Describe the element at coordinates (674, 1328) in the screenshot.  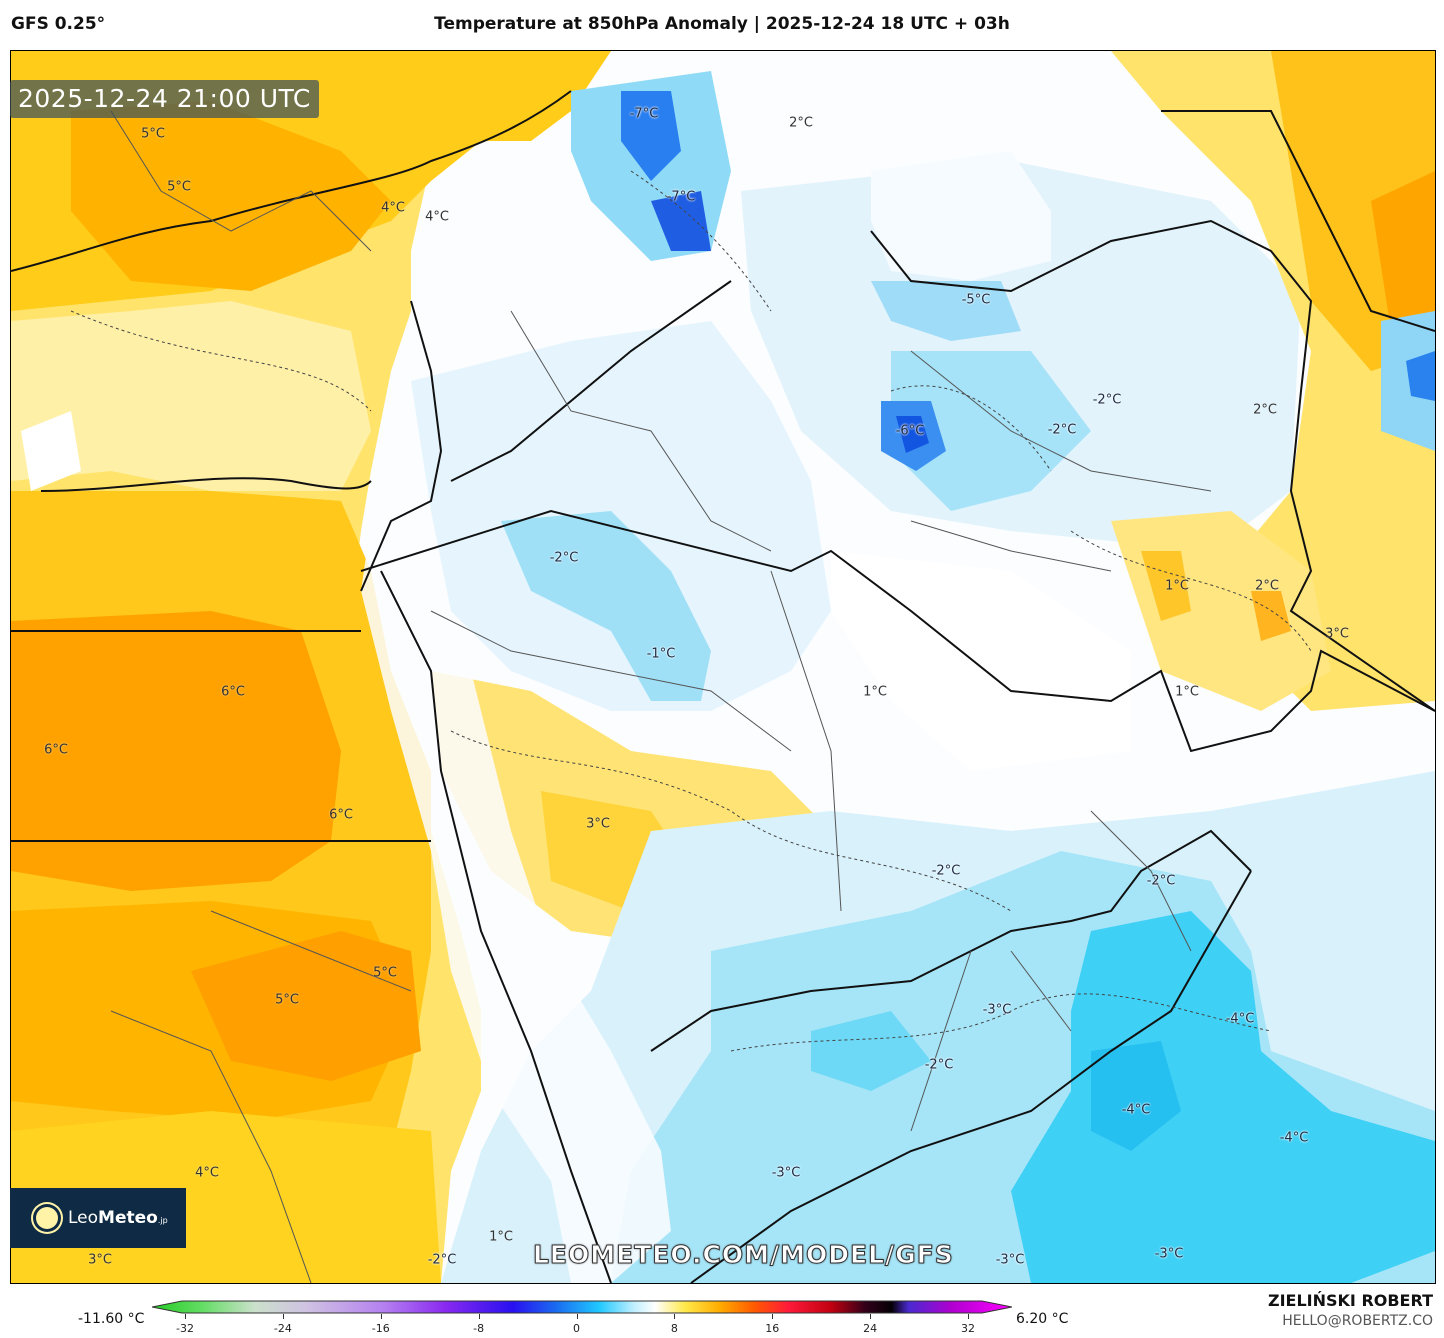
I see `colorbar-tick-label: 8` at that location.